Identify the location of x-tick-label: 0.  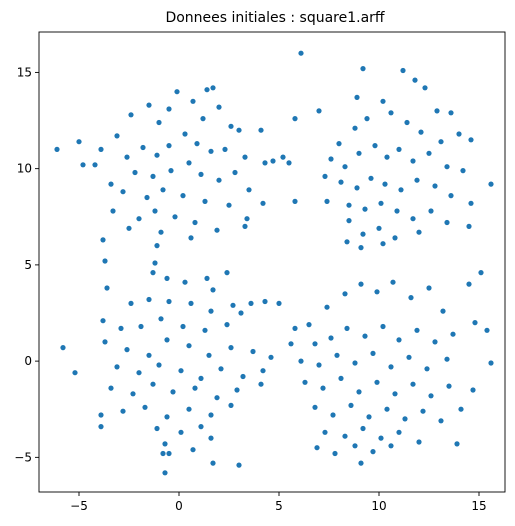
(179, 506).